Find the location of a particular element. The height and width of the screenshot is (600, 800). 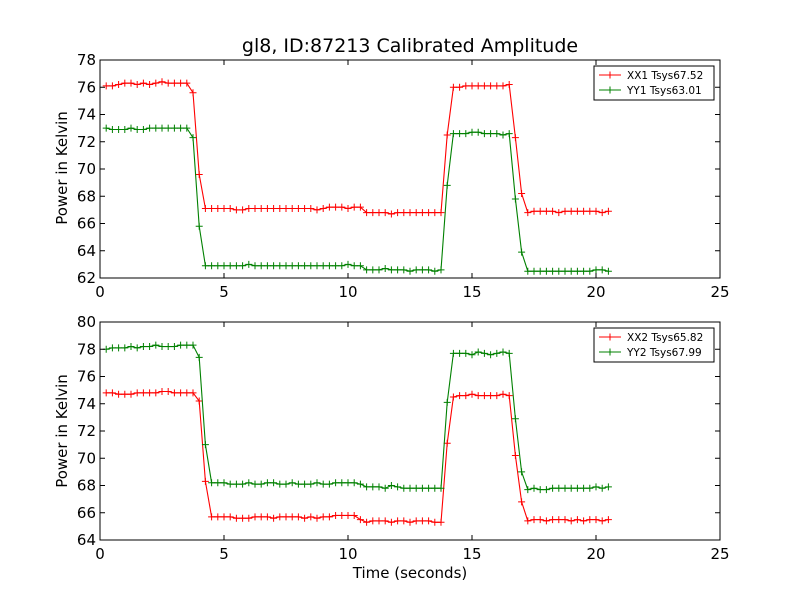

top-xtick-label: 0 is located at coordinates (100, 292).